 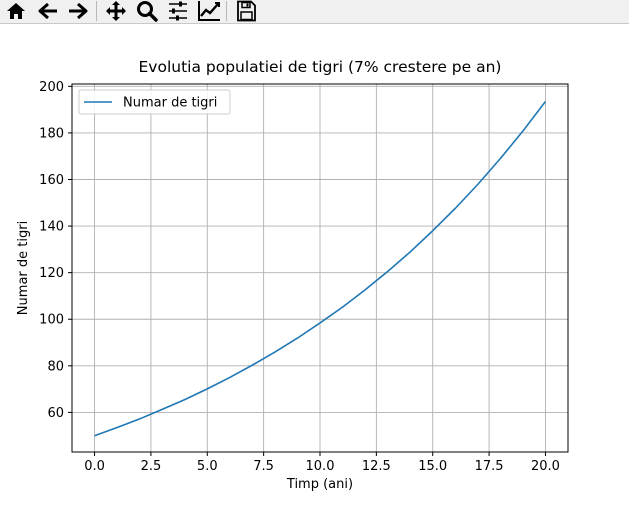 What do you see at coordinates (23, 268) in the screenshot?
I see `y-axis-label: Numar de tigri` at bounding box center [23, 268].